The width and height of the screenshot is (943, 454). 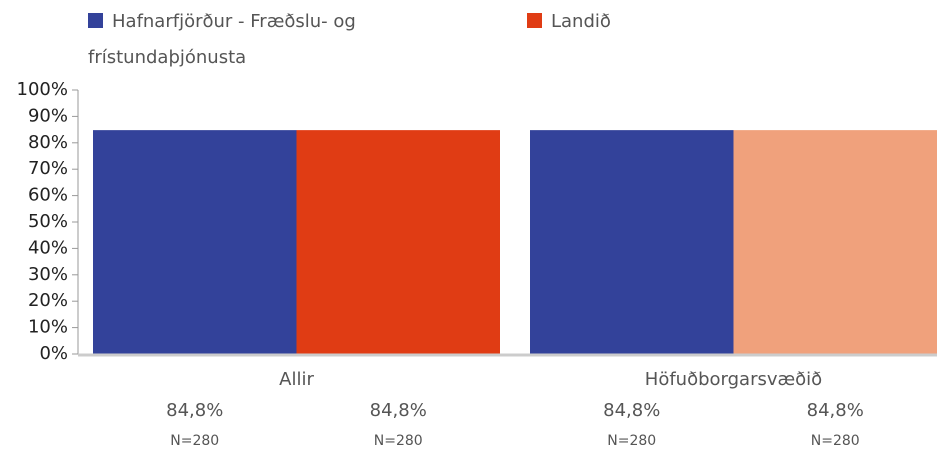 I want to click on y-tick-label: 60%, so click(x=48, y=195).